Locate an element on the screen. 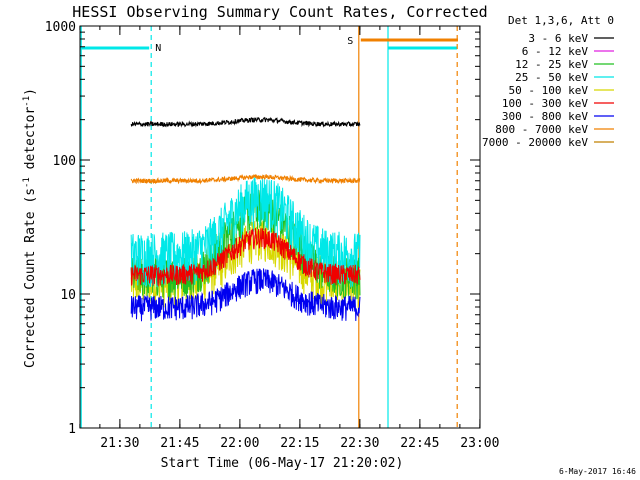 Image resolution: width=640 pixels, height=480 pixels. y-axis-label: Corrected Count Rate (s-1 detector-1) is located at coordinates (30, 228).